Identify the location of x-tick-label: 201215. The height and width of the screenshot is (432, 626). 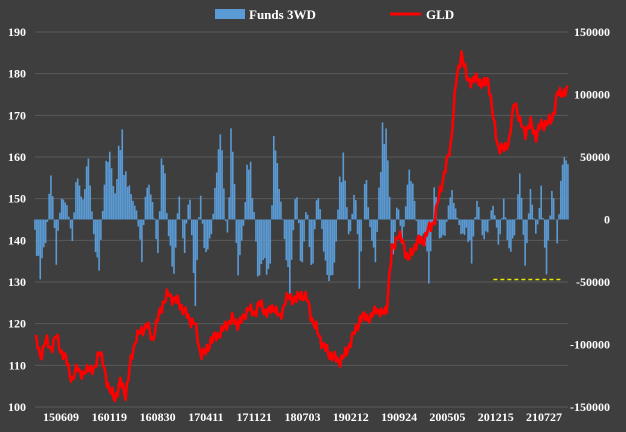
(496, 417).